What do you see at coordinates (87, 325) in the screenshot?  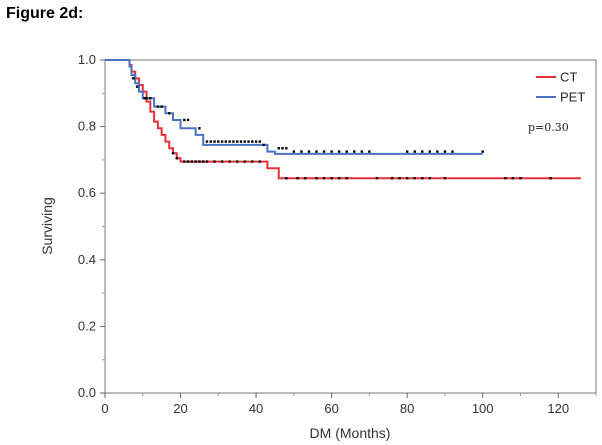 I see `y-tick-label: 0.2` at bounding box center [87, 325].